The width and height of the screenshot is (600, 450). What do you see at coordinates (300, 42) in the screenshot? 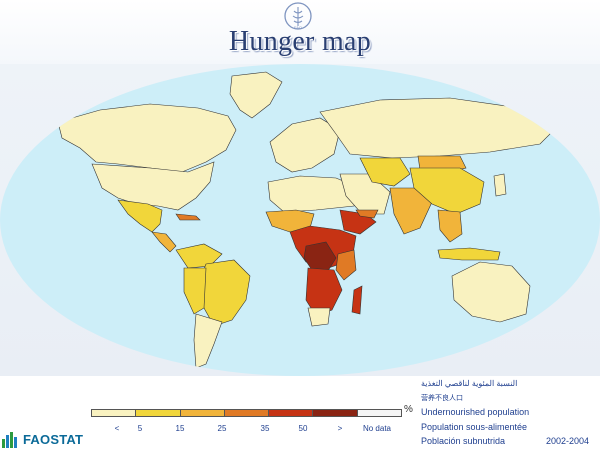
I see `page-title: Hunger map` at bounding box center [300, 42].